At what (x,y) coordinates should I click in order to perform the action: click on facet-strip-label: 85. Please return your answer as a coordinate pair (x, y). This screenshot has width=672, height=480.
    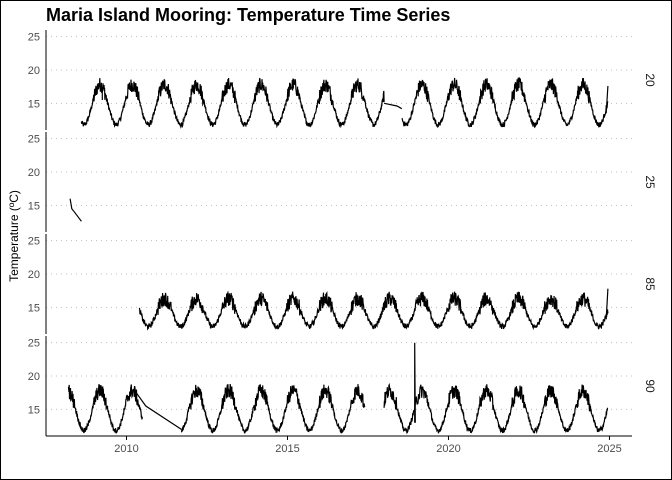
    Looking at the image, I should click on (650, 284).